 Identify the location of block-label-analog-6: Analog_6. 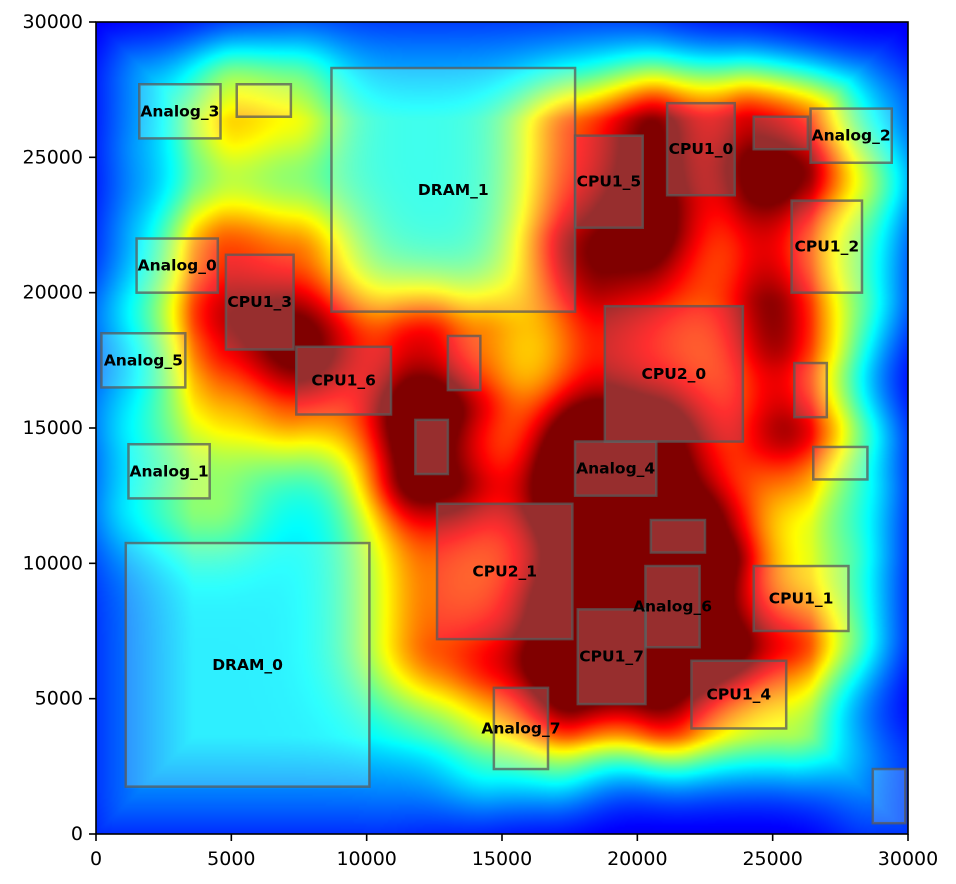
(672, 607).